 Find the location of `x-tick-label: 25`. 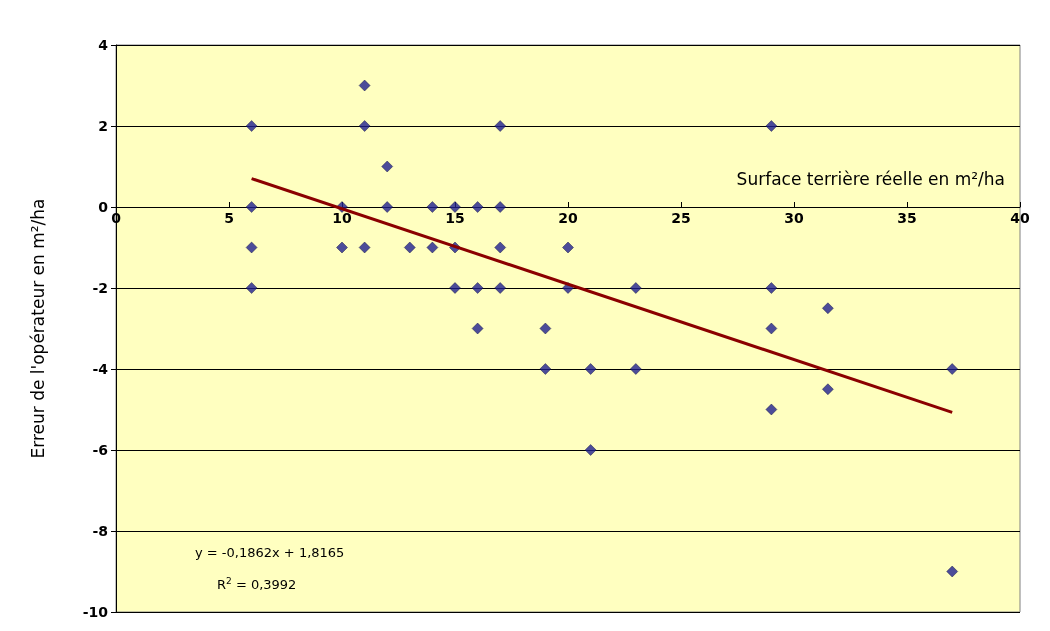

x-tick-label: 25 is located at coordinates (681, 218).